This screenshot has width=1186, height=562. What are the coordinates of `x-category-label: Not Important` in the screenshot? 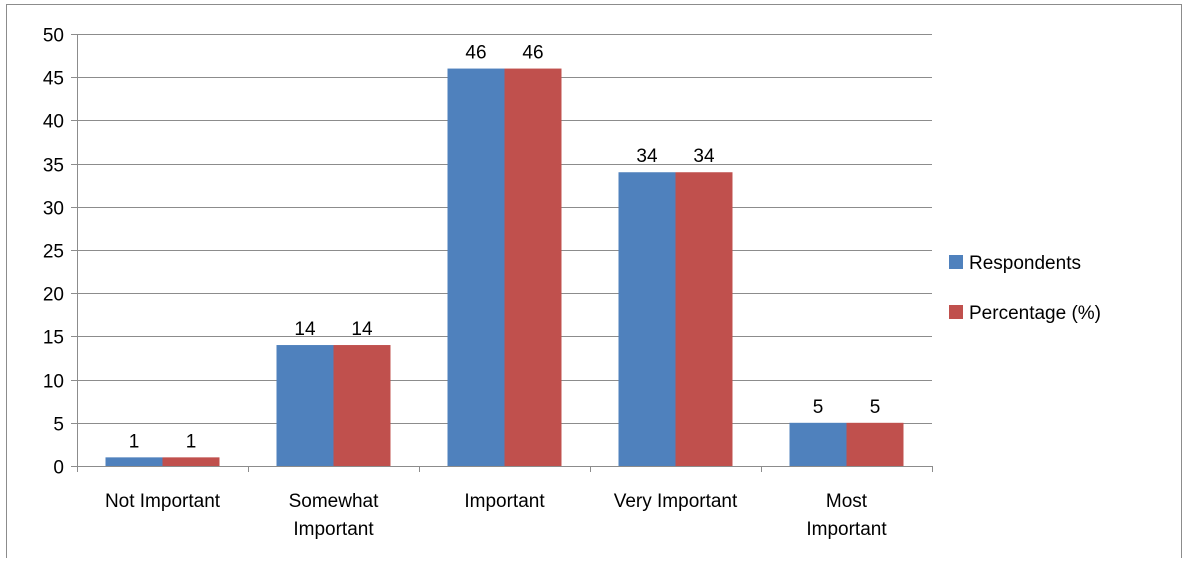 It's located at (163, 501).